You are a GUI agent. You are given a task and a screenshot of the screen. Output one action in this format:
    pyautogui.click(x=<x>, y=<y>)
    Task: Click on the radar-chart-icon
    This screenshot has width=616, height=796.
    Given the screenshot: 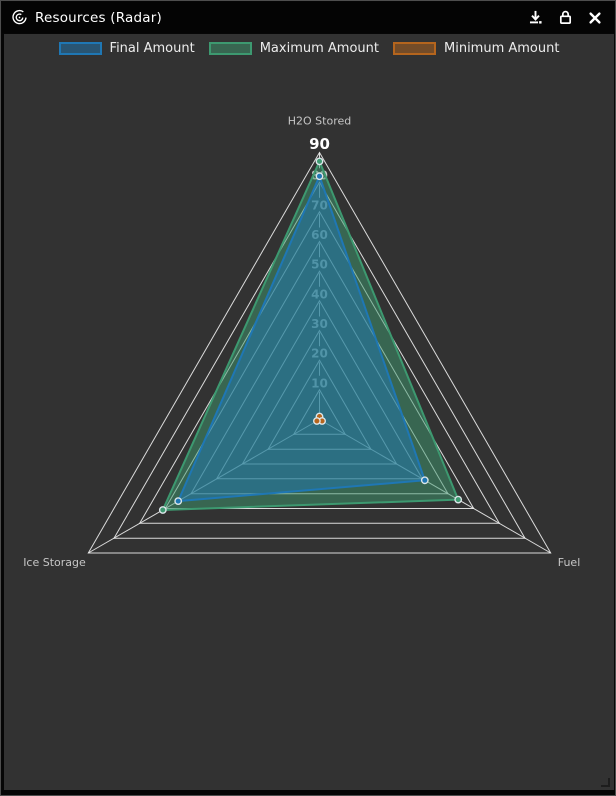 What is the action you would take?
    pyautogui.click(x=19, y=17)
    